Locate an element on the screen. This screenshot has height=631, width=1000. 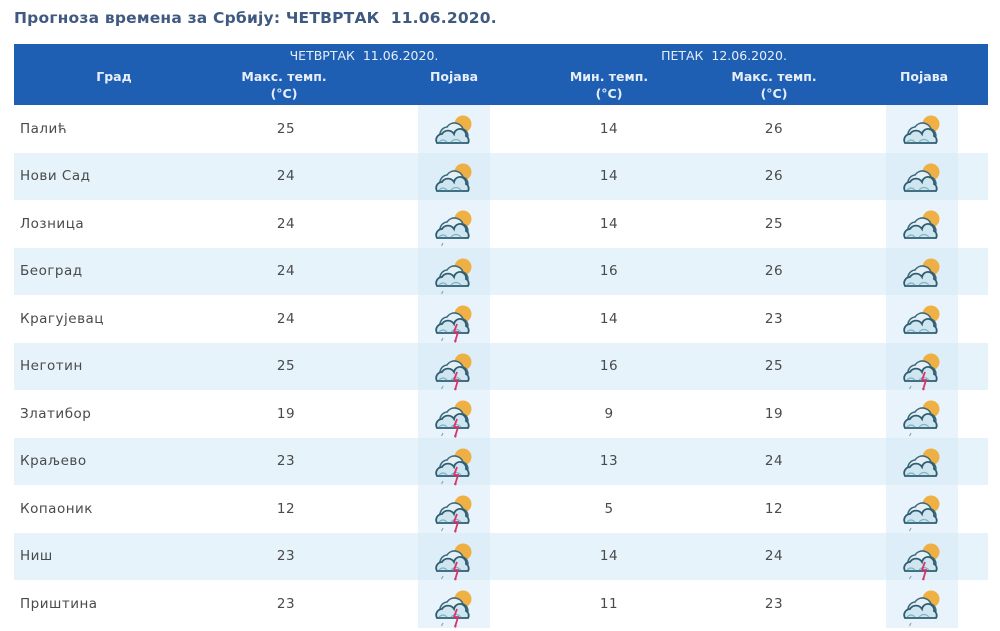
header-day1-unit: (°C) is located at coordinates (284, 93).